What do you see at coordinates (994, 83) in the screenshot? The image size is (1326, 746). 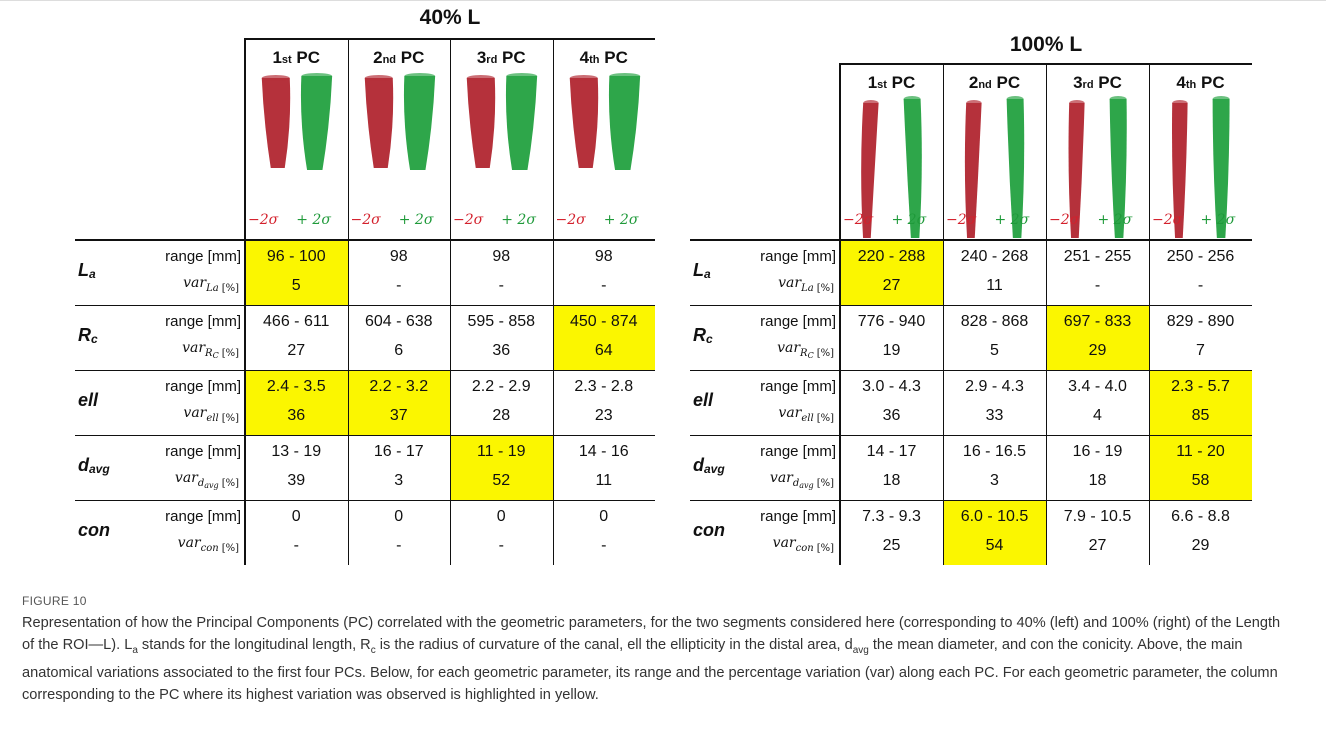 I see `column-header: 2nd PC` at bounding box center [994, 83].